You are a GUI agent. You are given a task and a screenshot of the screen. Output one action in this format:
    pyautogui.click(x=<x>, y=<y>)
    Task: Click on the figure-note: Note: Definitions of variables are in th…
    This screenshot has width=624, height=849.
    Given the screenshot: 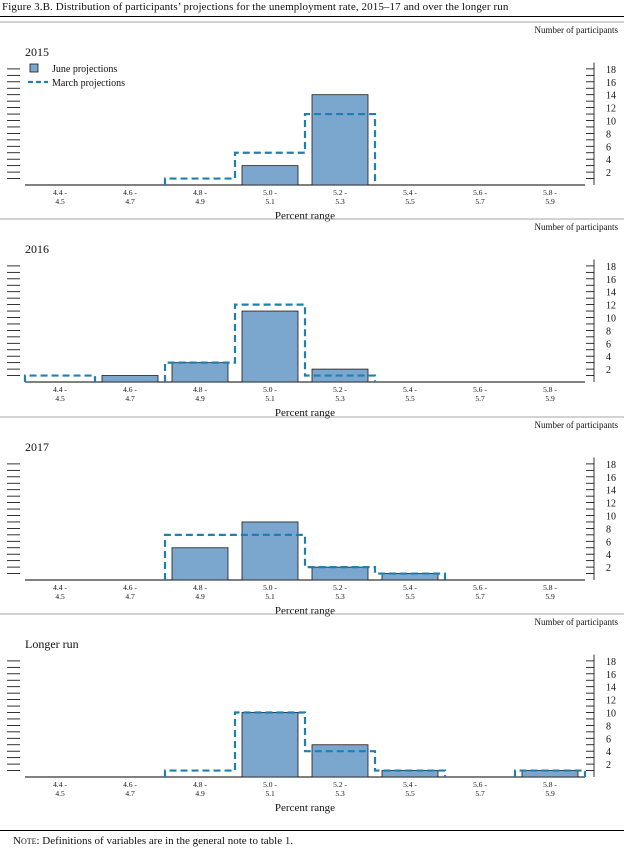 What is the action you would take?
    pyautogui.click(x=153, y=841)
    